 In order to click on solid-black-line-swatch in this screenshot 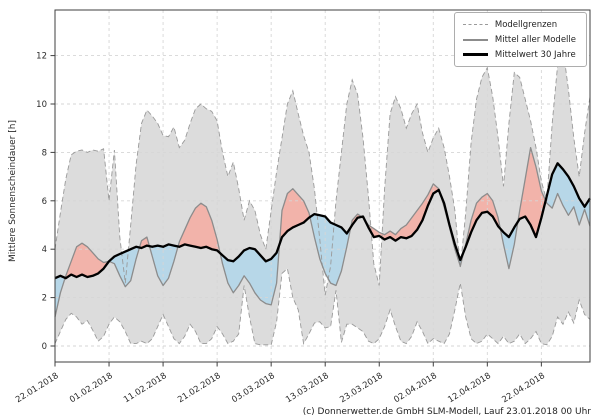, I will do `click(475, 54)`.